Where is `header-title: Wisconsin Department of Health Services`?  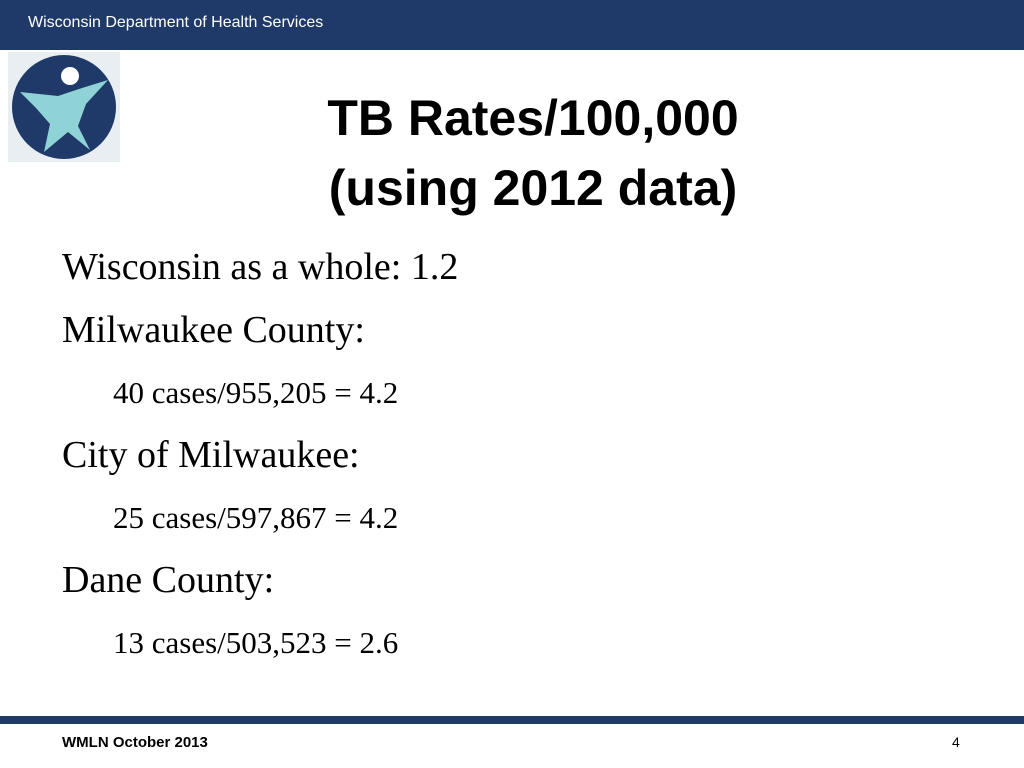 header-title: Wisconsin Department of Health Services is located at coordinates (176, 22).